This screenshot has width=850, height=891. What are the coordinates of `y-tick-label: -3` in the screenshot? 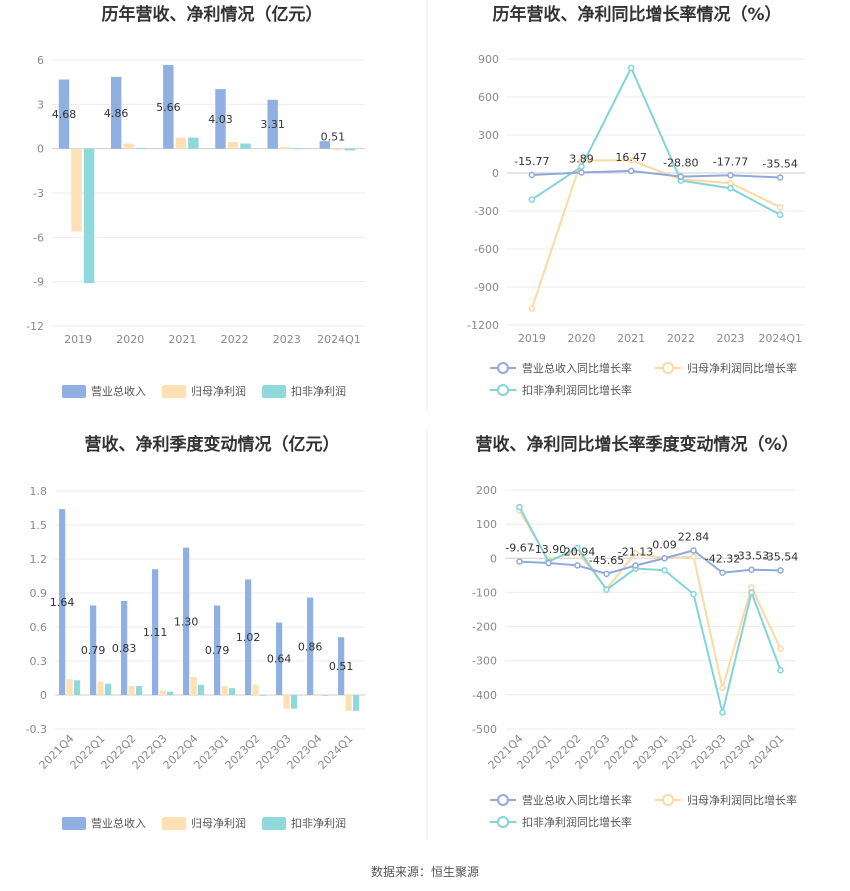 It's located at (38, 193).